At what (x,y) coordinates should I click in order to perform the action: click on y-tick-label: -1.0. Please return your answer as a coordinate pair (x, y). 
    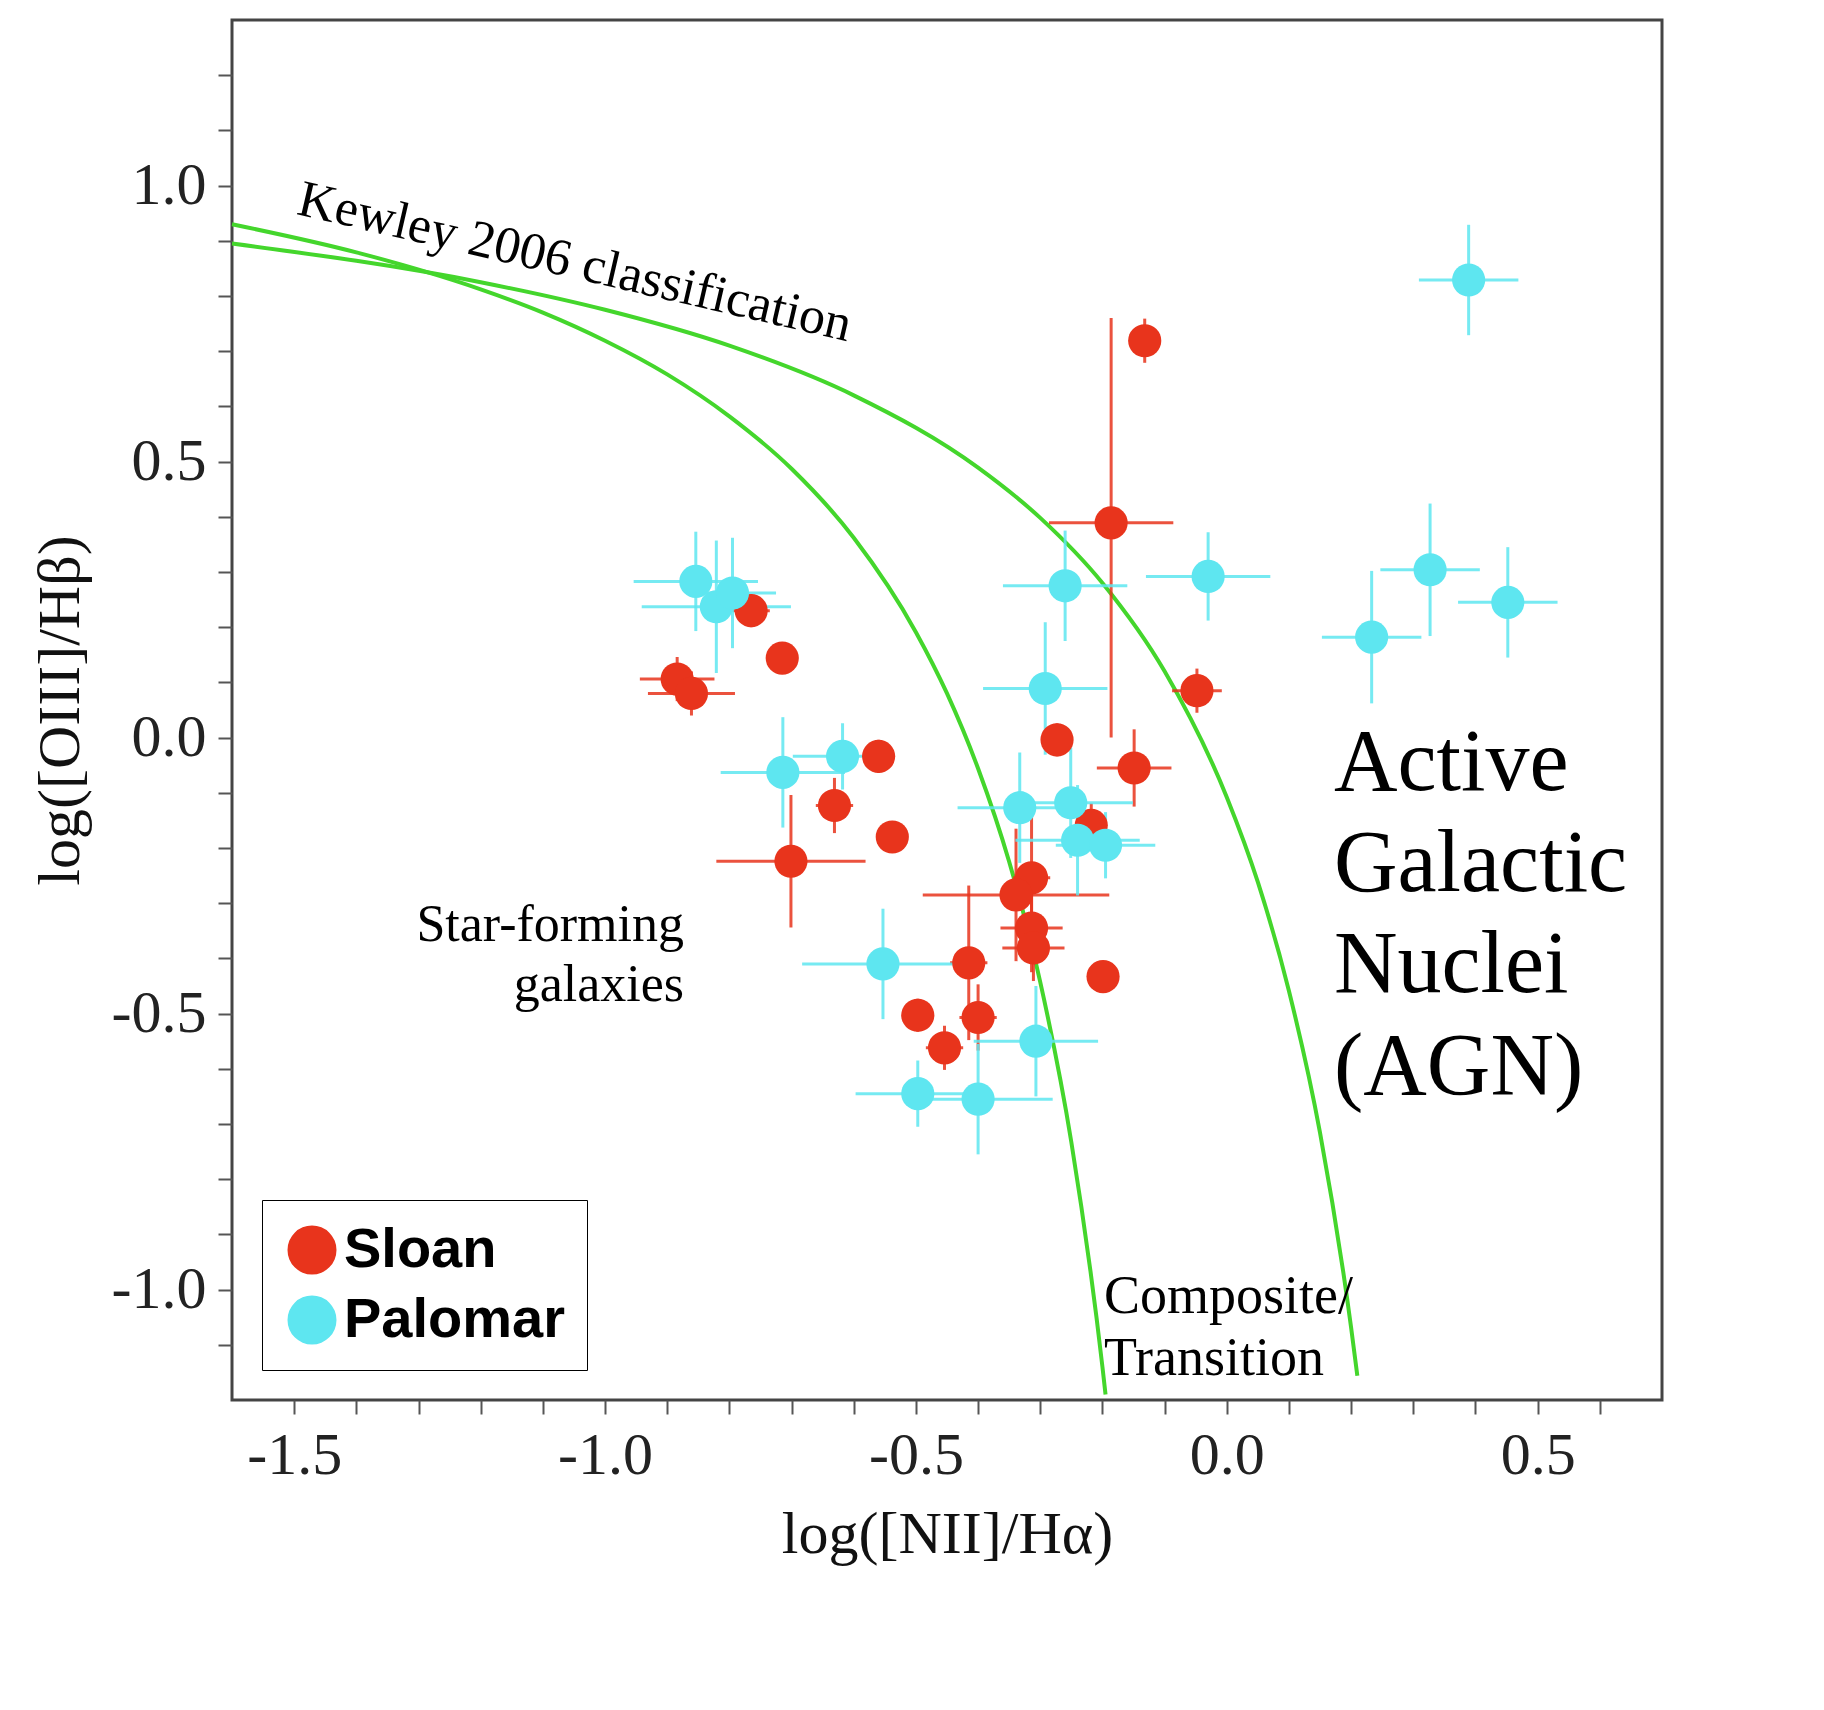
    Looking at the image, I should click on (159, 1288).